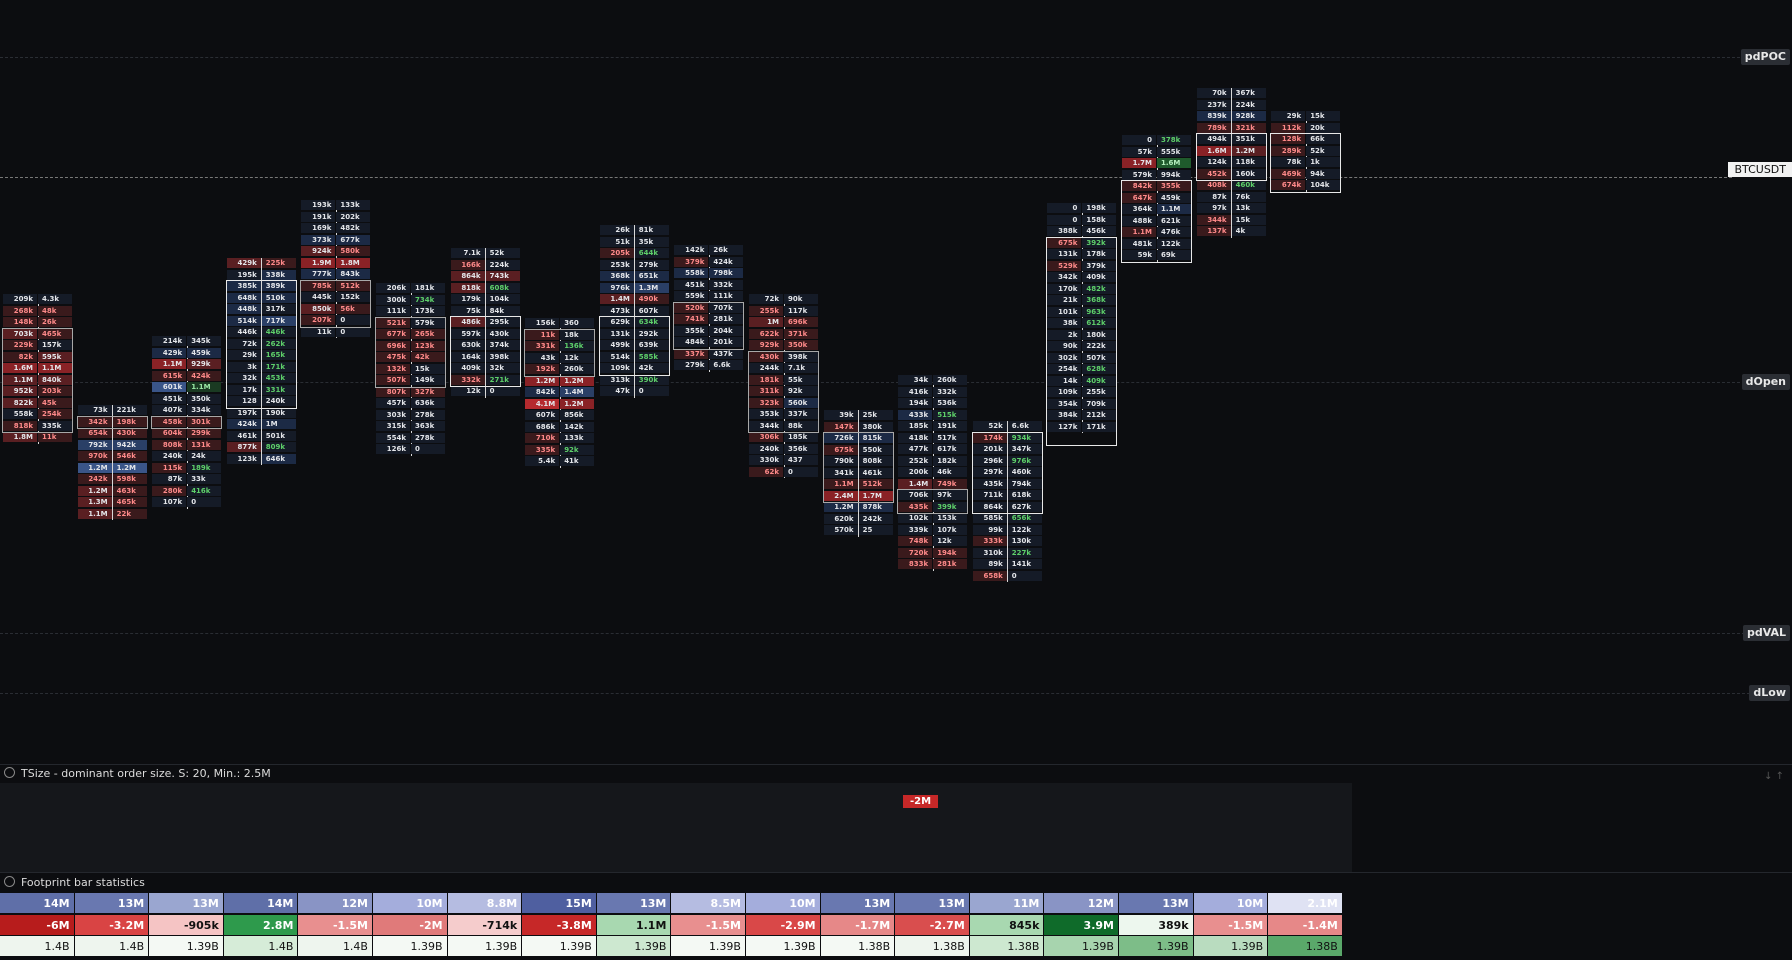  What do you see at coordinates (1099, 311) in the screenshot?
I see `footprint-ask-cell: 963k` at bounding box center [1099, 311].